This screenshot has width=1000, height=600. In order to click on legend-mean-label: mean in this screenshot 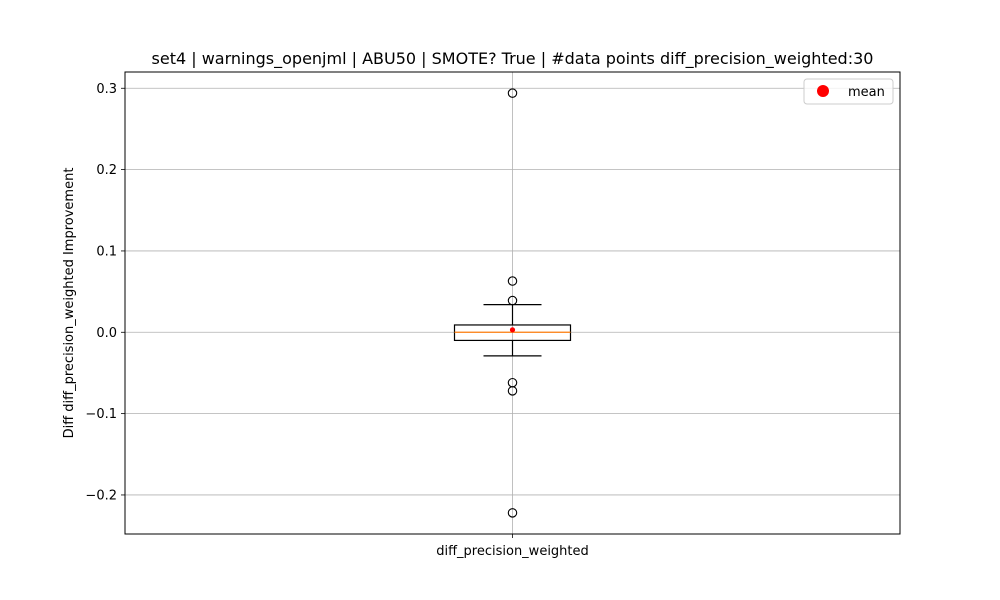, I will do `click(866, 92)`.